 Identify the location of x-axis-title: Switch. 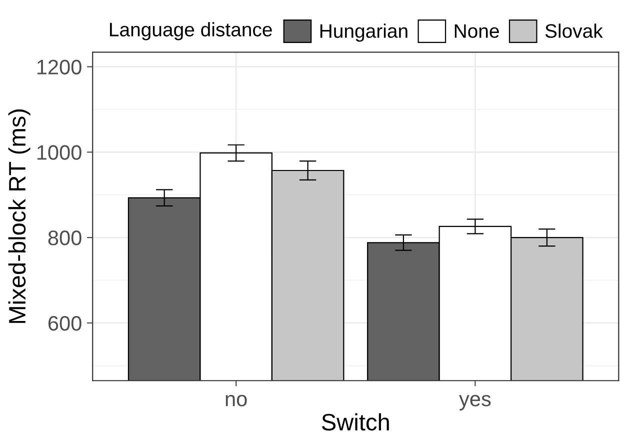
(355, 422).